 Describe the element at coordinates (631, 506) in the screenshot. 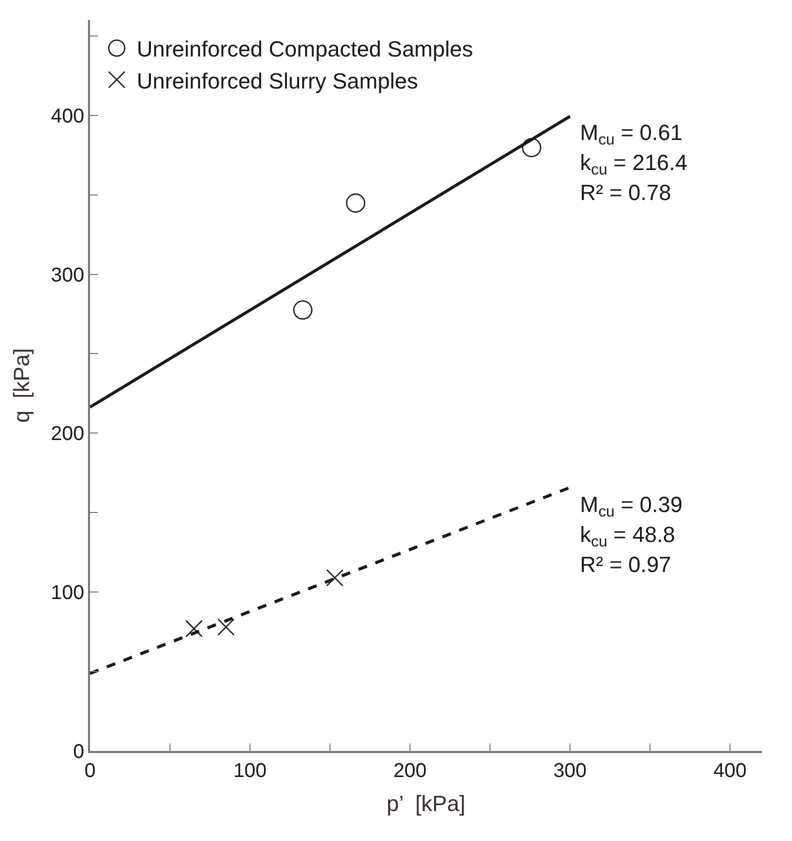

I see `annotation: M$_{cu}$ = 0.39` at that location.